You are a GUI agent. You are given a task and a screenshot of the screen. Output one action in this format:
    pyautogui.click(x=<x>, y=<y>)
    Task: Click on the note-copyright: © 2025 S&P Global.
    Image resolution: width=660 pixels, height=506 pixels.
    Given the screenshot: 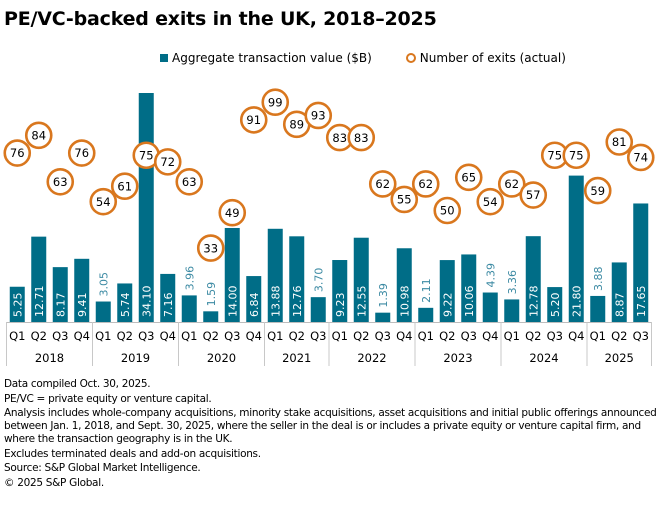 What is the action you would take?
    pyautogui.click(x=54, y=482)
    